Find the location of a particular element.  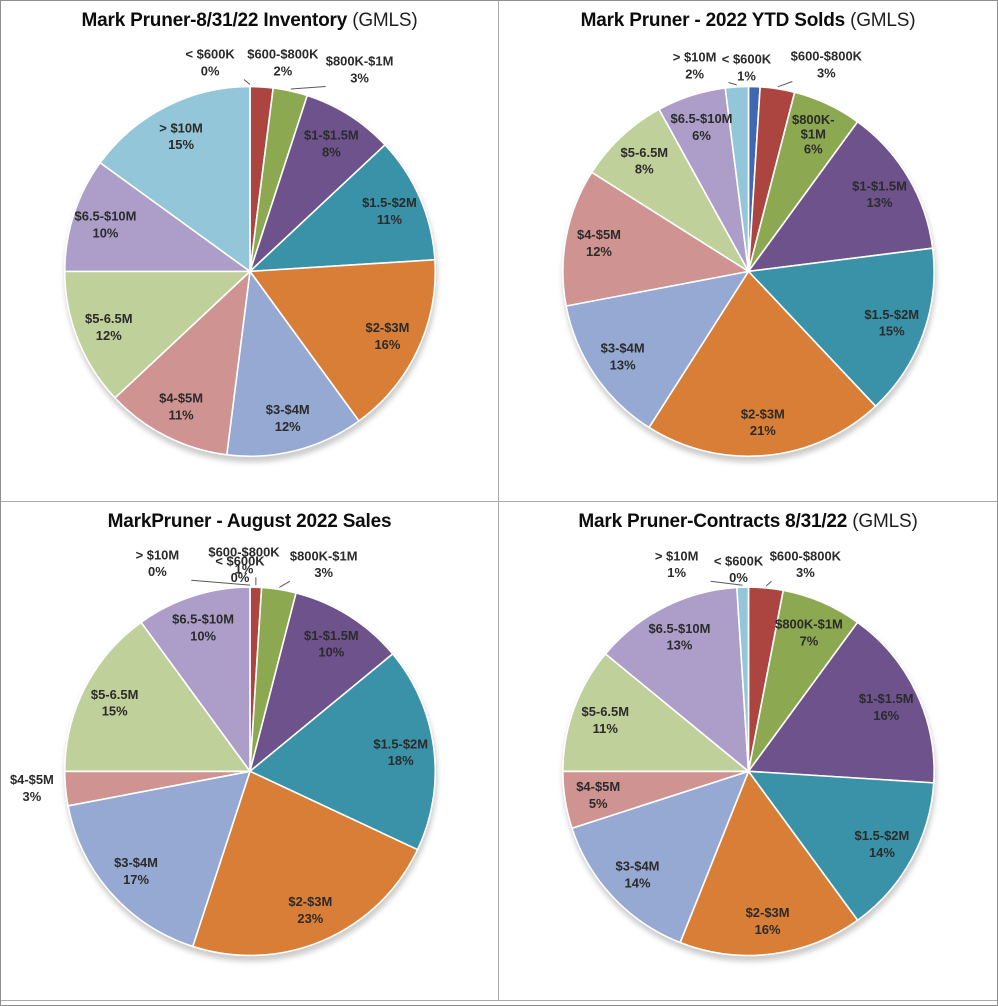

chart-title-inventory: Mark Pruner-8/31/22 Inventory (GMLS) is located at coordinates (249, 21).